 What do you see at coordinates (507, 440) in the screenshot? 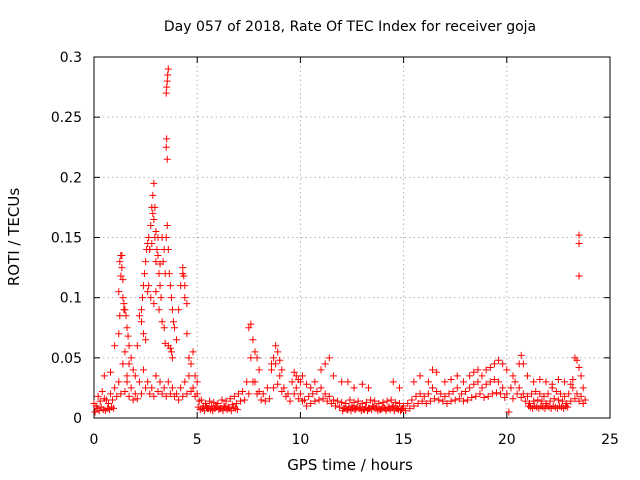
I see `x-tick-label: 20` at bounding box center [507, 440].